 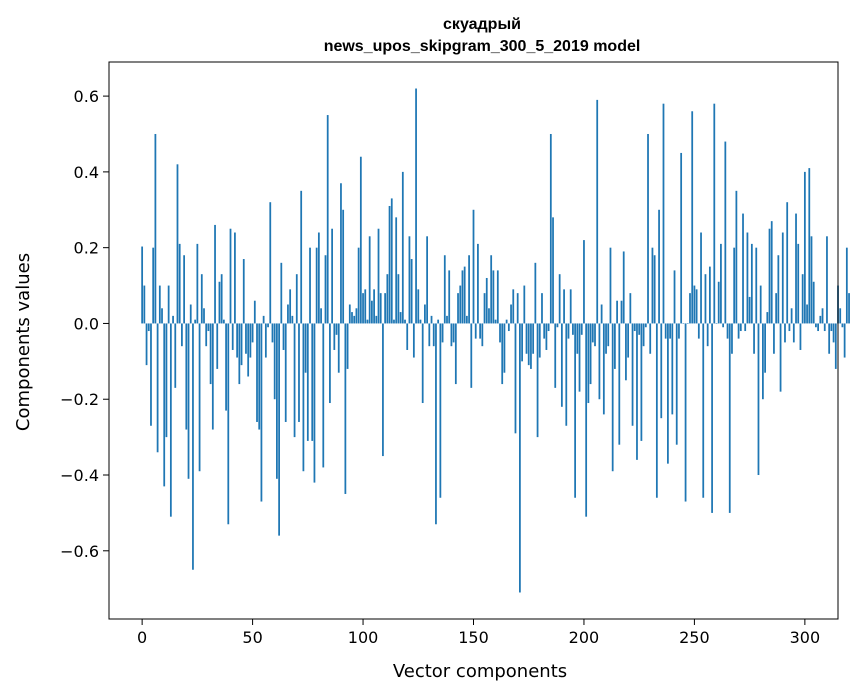 I want to click on y-tick-label: 0.0, so click(x=86, y=323).